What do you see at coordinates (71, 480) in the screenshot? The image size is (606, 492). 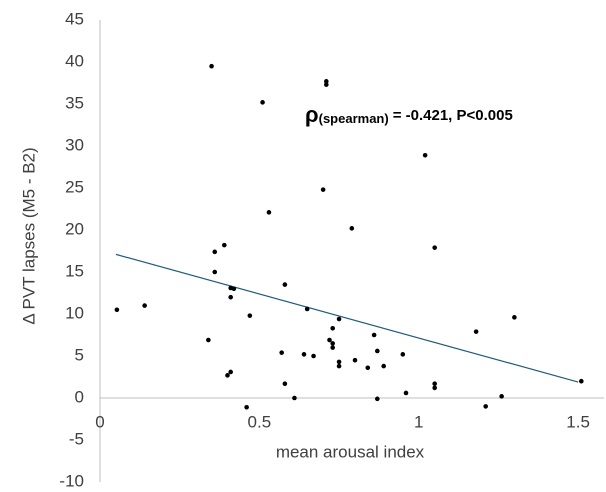 I see `y-tick-label: -10` at bounding box center [71, 480].